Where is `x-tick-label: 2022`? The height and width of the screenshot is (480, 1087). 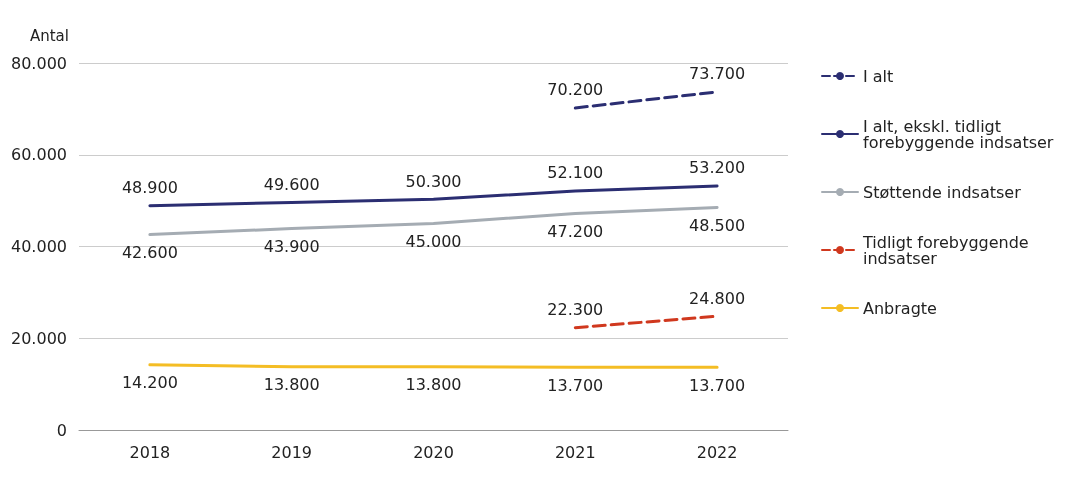 x-tick-label: 2022 is located at coordinates (717, 452).